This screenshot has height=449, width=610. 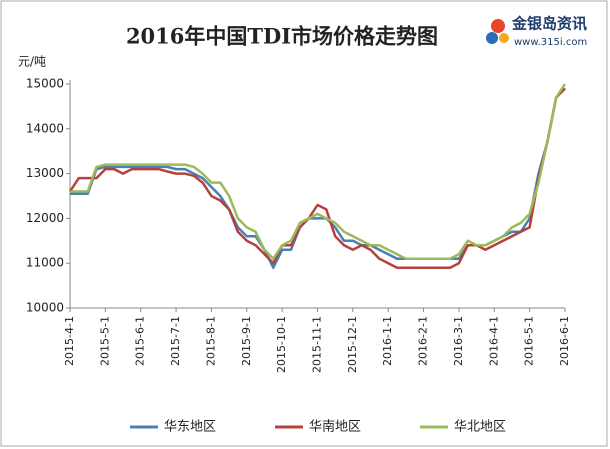 I want to click on x-tick-label: 2015-4-1, so click(x=69, y=341).